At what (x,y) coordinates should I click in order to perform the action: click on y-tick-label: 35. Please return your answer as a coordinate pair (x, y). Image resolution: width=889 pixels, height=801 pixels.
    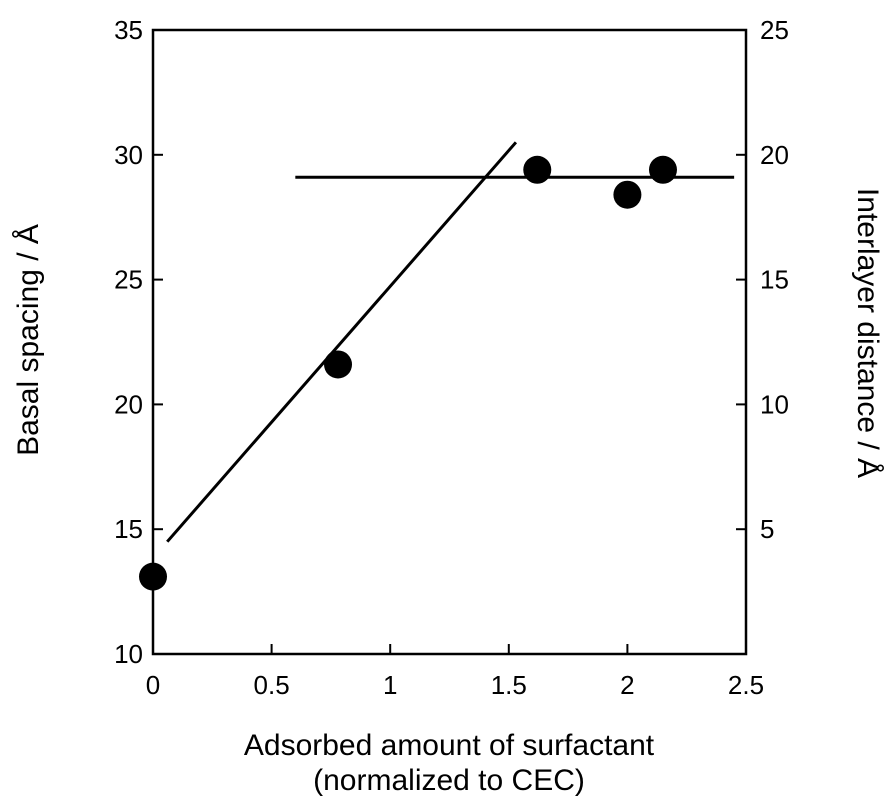
    Looking at the image, I should click on (128, 30).